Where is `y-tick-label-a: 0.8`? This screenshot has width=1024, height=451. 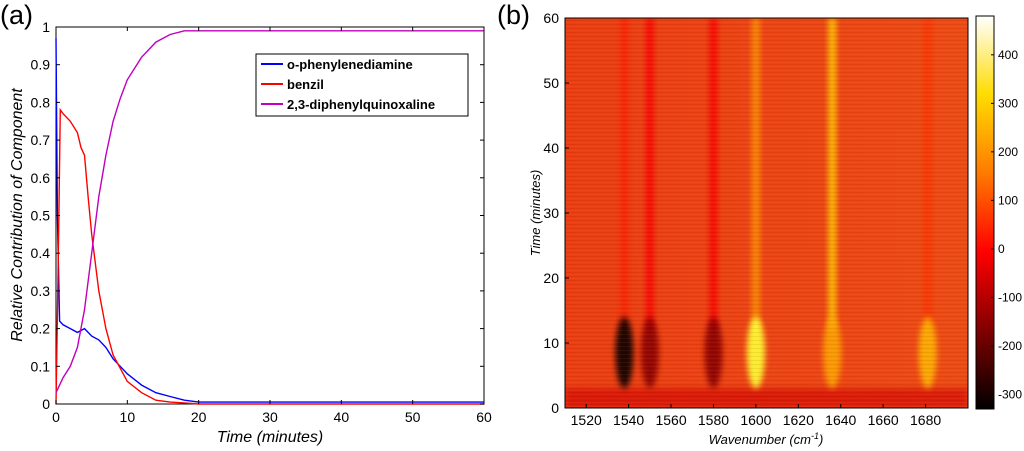
y-tick-label-a: 0.8 is located at coordinates (41, 102).